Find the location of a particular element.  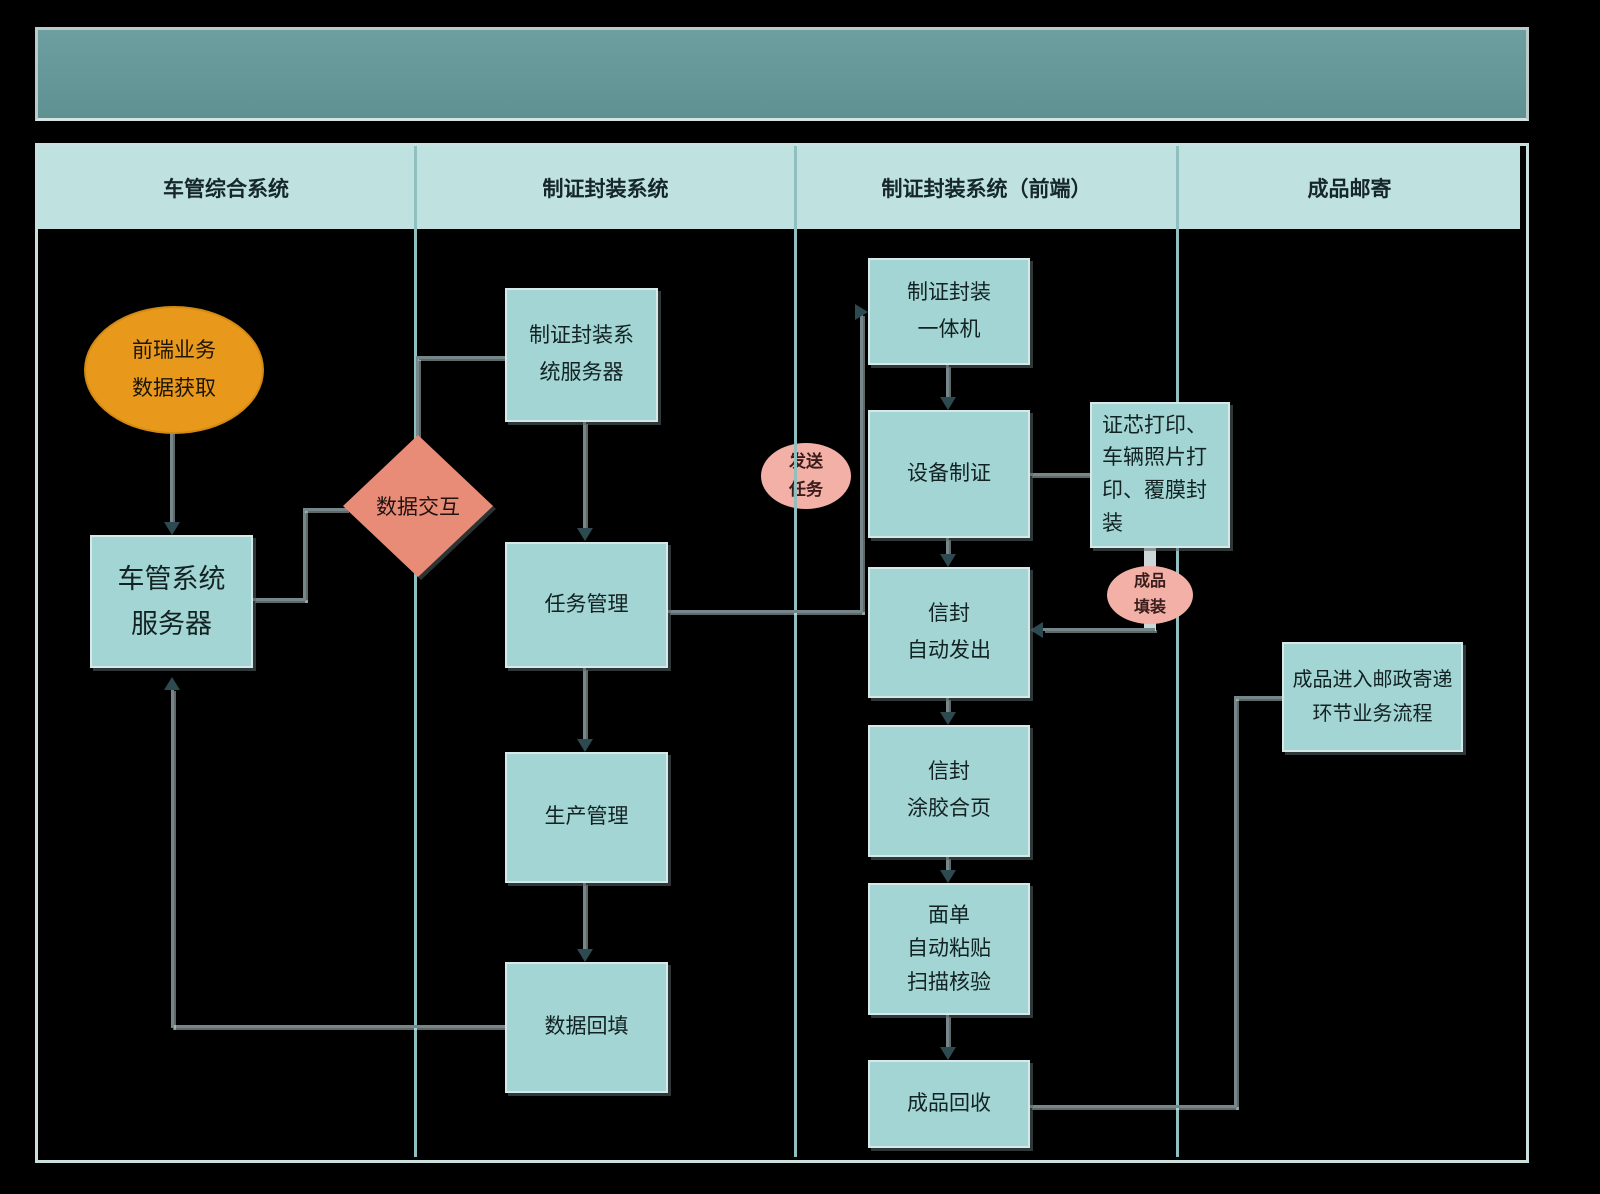

connector-recycle-to-mail-h2 is located at coordinates (1258, 697).